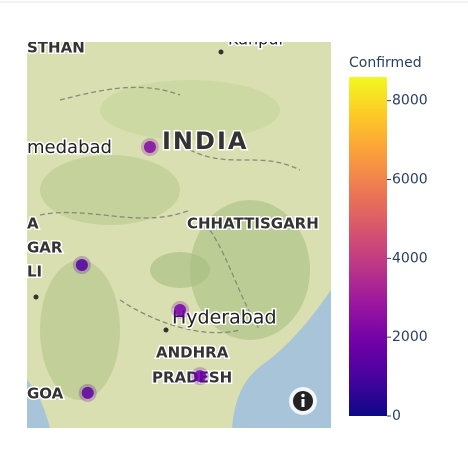 Image resolution: width=468 pixels, height=450 pixels. Describe the element at coordinates (34, 272) in the screenshot. I see `map-label: LI` at that location.